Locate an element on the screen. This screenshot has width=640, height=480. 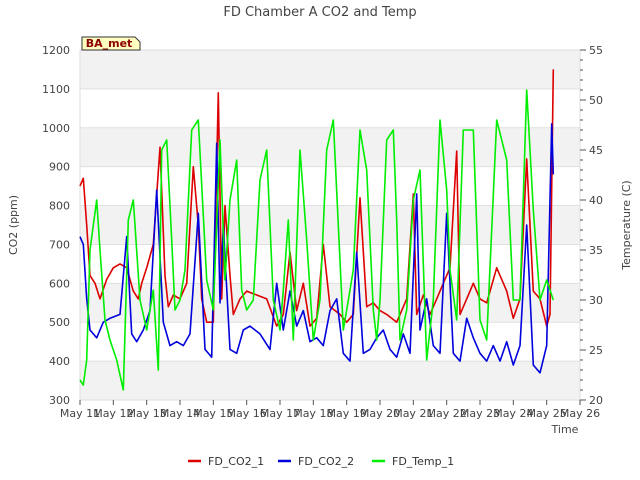
y2-tick-label: 45 is located at coordinates (596, 150).